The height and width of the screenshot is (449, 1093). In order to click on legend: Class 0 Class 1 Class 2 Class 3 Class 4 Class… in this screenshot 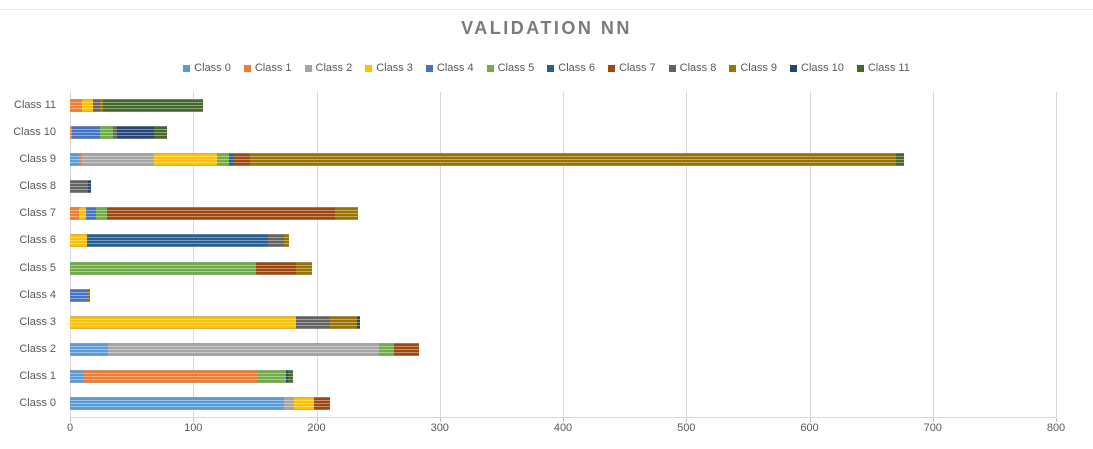, I will do `click(546, 68)`.